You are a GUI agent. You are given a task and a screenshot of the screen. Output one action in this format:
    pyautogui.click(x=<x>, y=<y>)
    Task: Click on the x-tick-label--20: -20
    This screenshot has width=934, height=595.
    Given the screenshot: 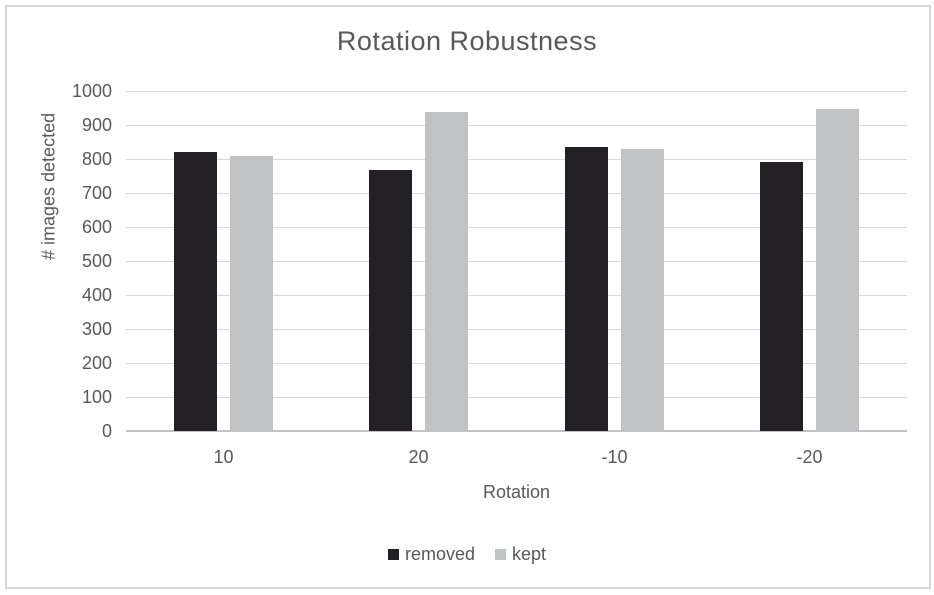 What is the action you would take?
    pyautogui.click(x=809, y=457)
    